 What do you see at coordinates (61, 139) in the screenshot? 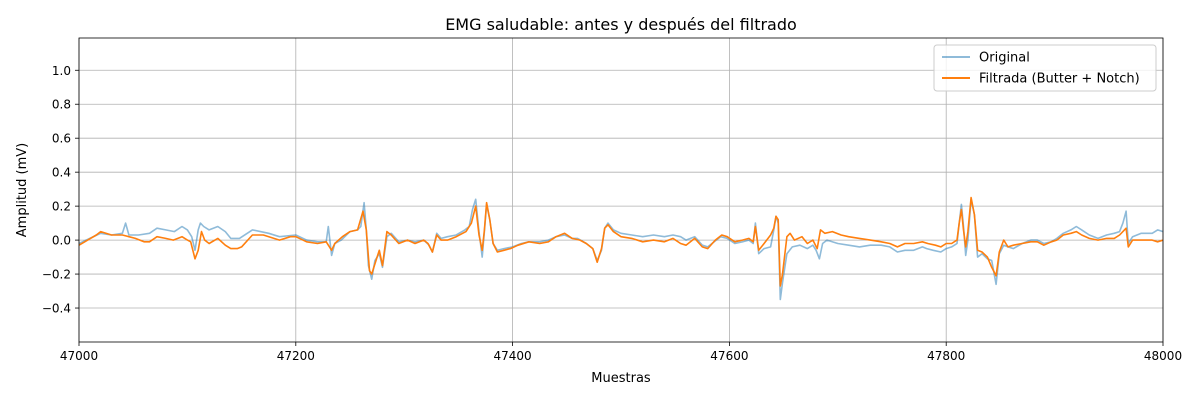
I see `y-tick-label: 0.6` at bounding box center [61, 139].